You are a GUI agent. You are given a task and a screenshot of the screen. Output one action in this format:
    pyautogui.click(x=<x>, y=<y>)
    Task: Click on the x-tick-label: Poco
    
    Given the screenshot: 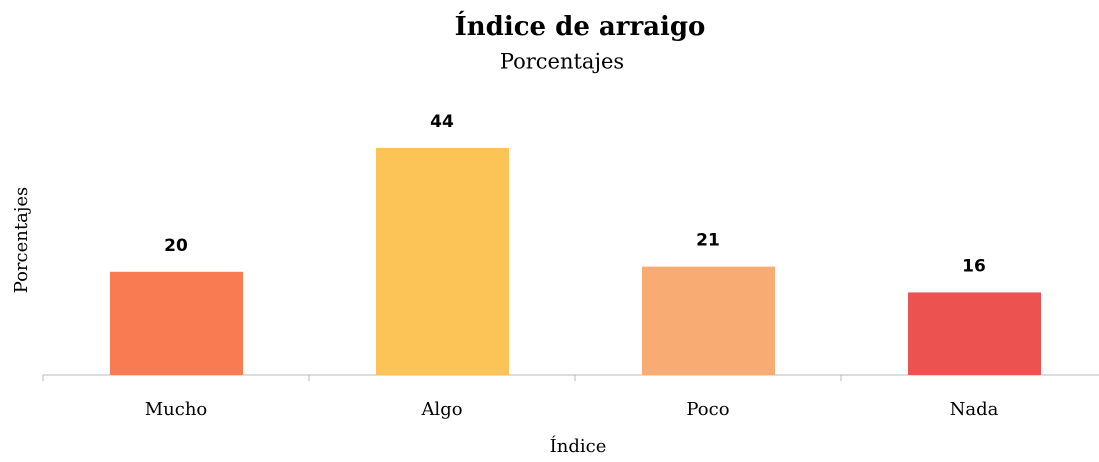 What is the action you would take?
    pyautogui.click(x=707, y=409)
    